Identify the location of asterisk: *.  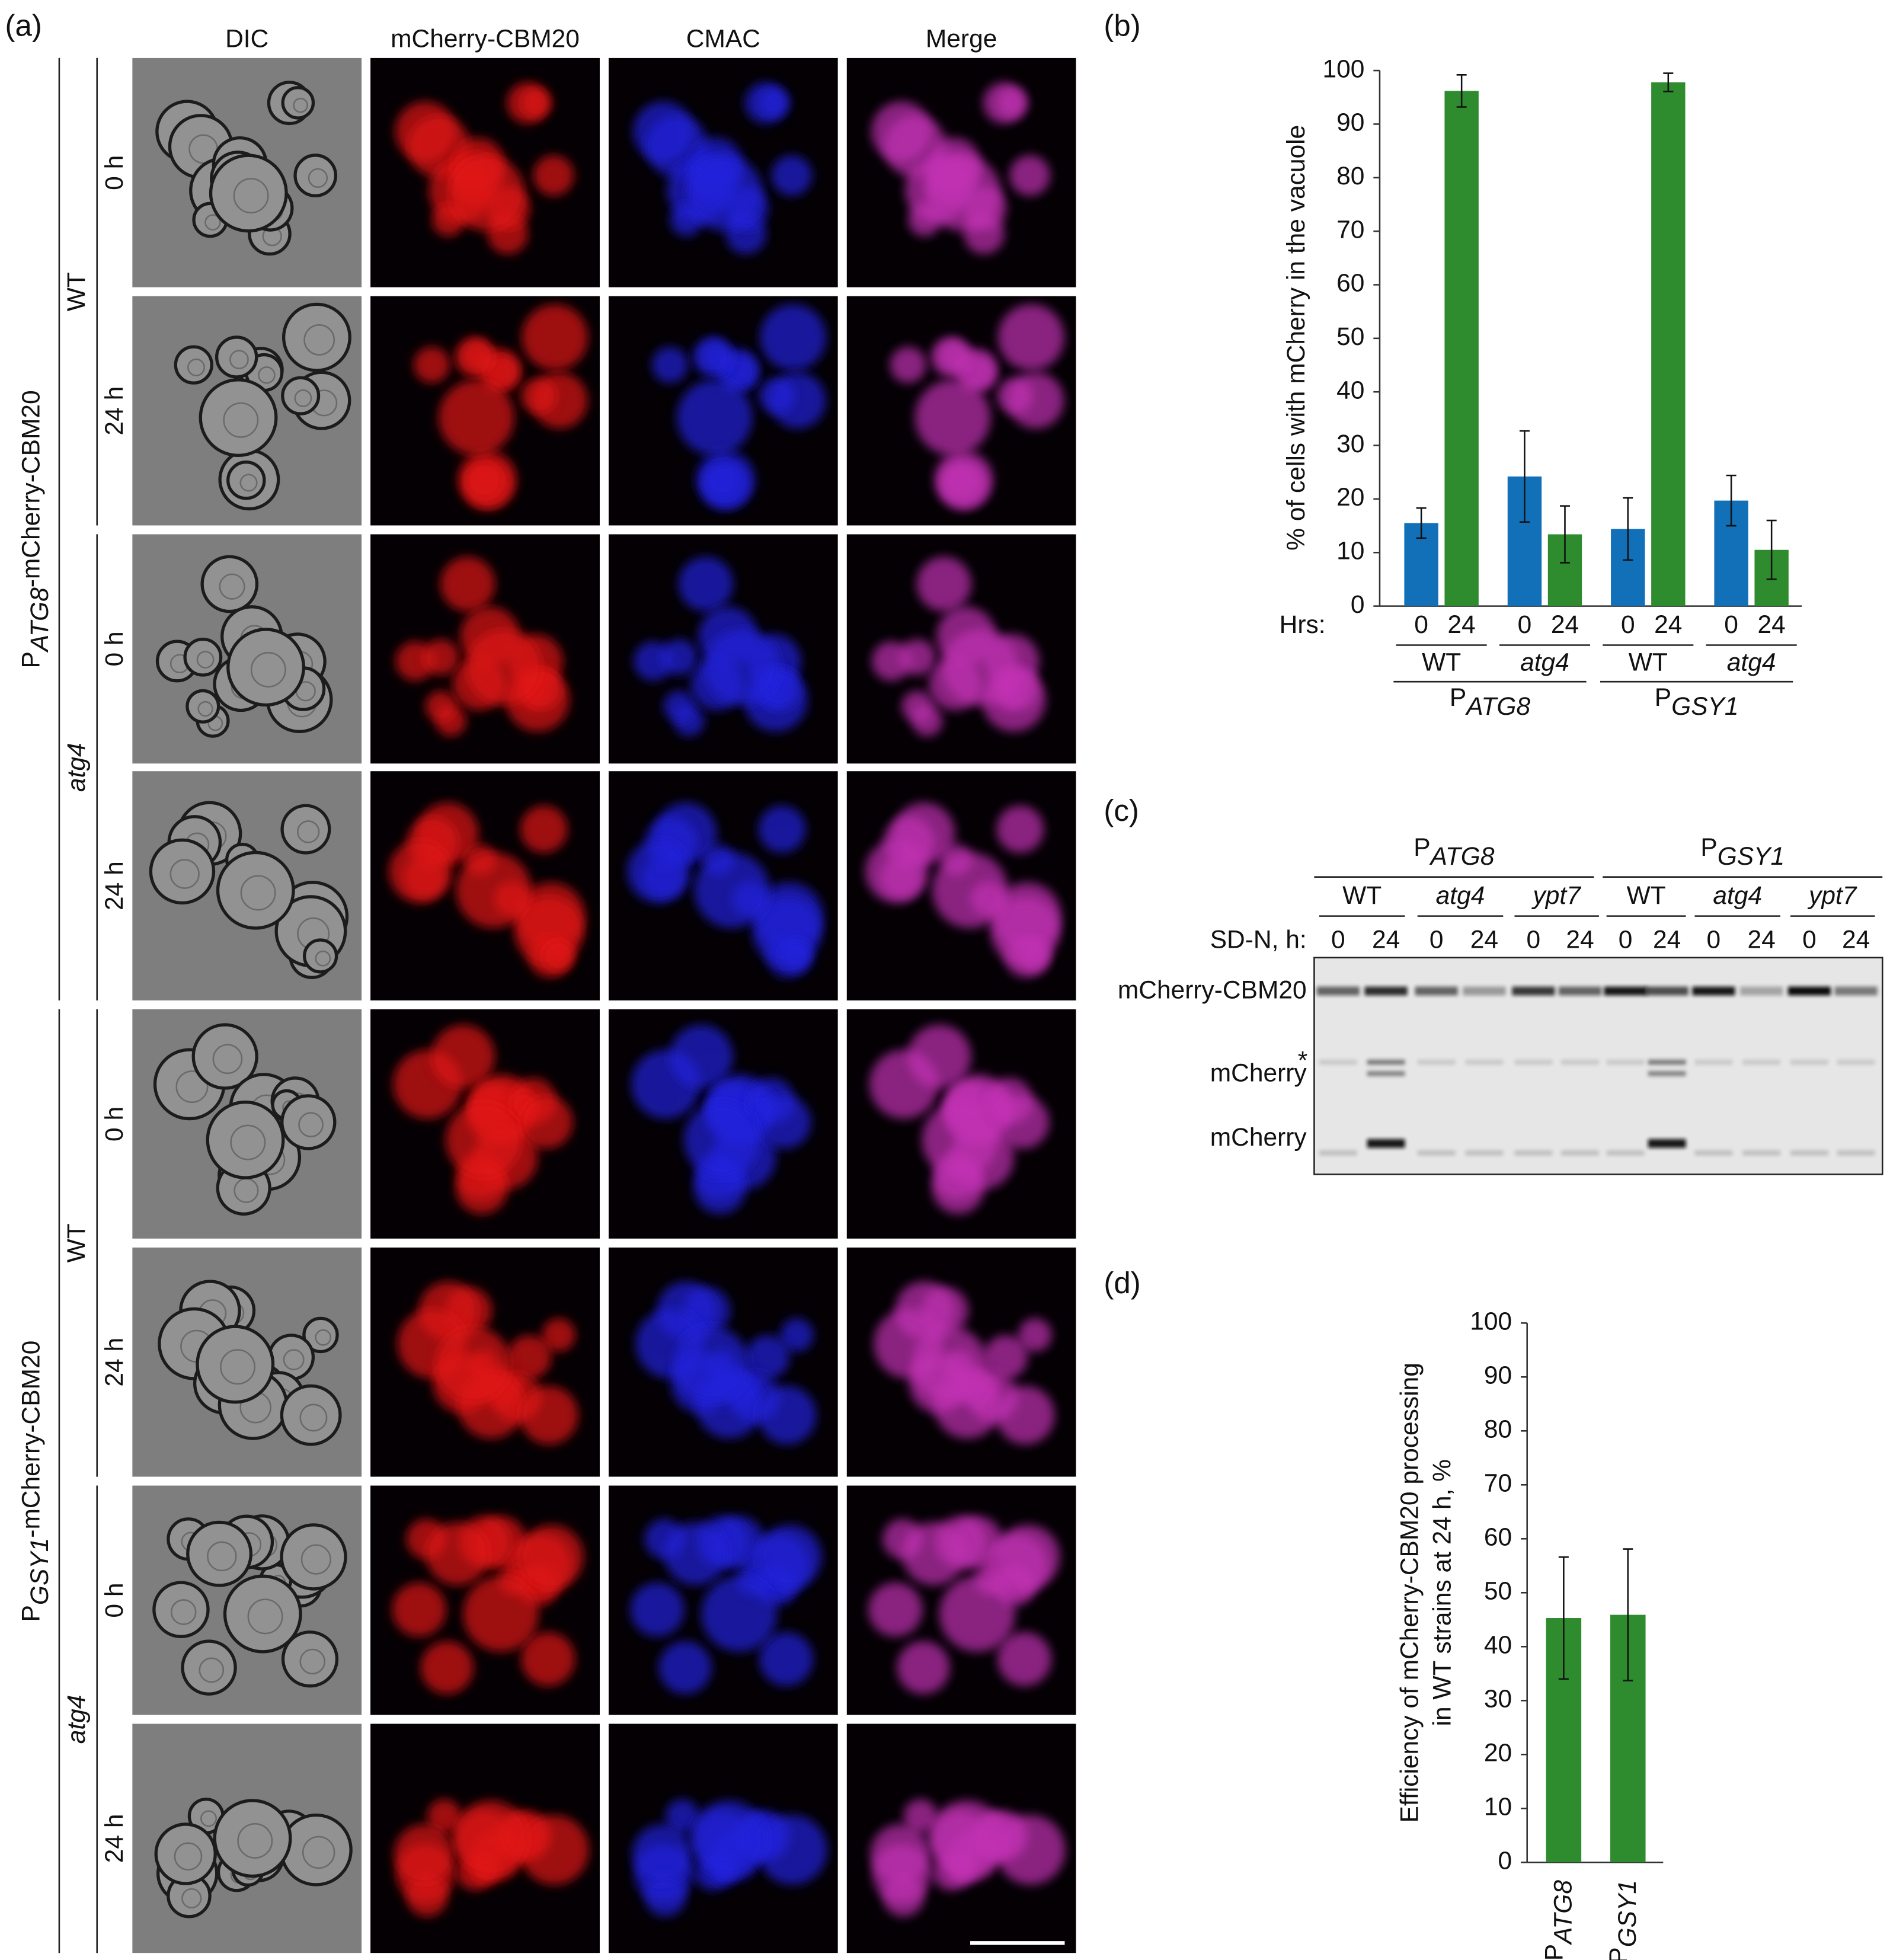
(1303, 1061).